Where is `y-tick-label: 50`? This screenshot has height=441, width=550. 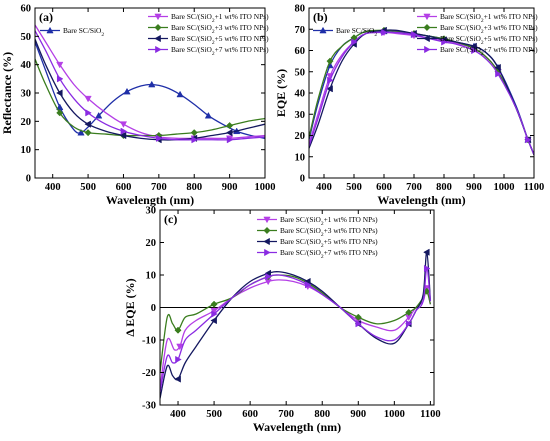 y-tick-label: 50 is located at coordinates (300, 72).